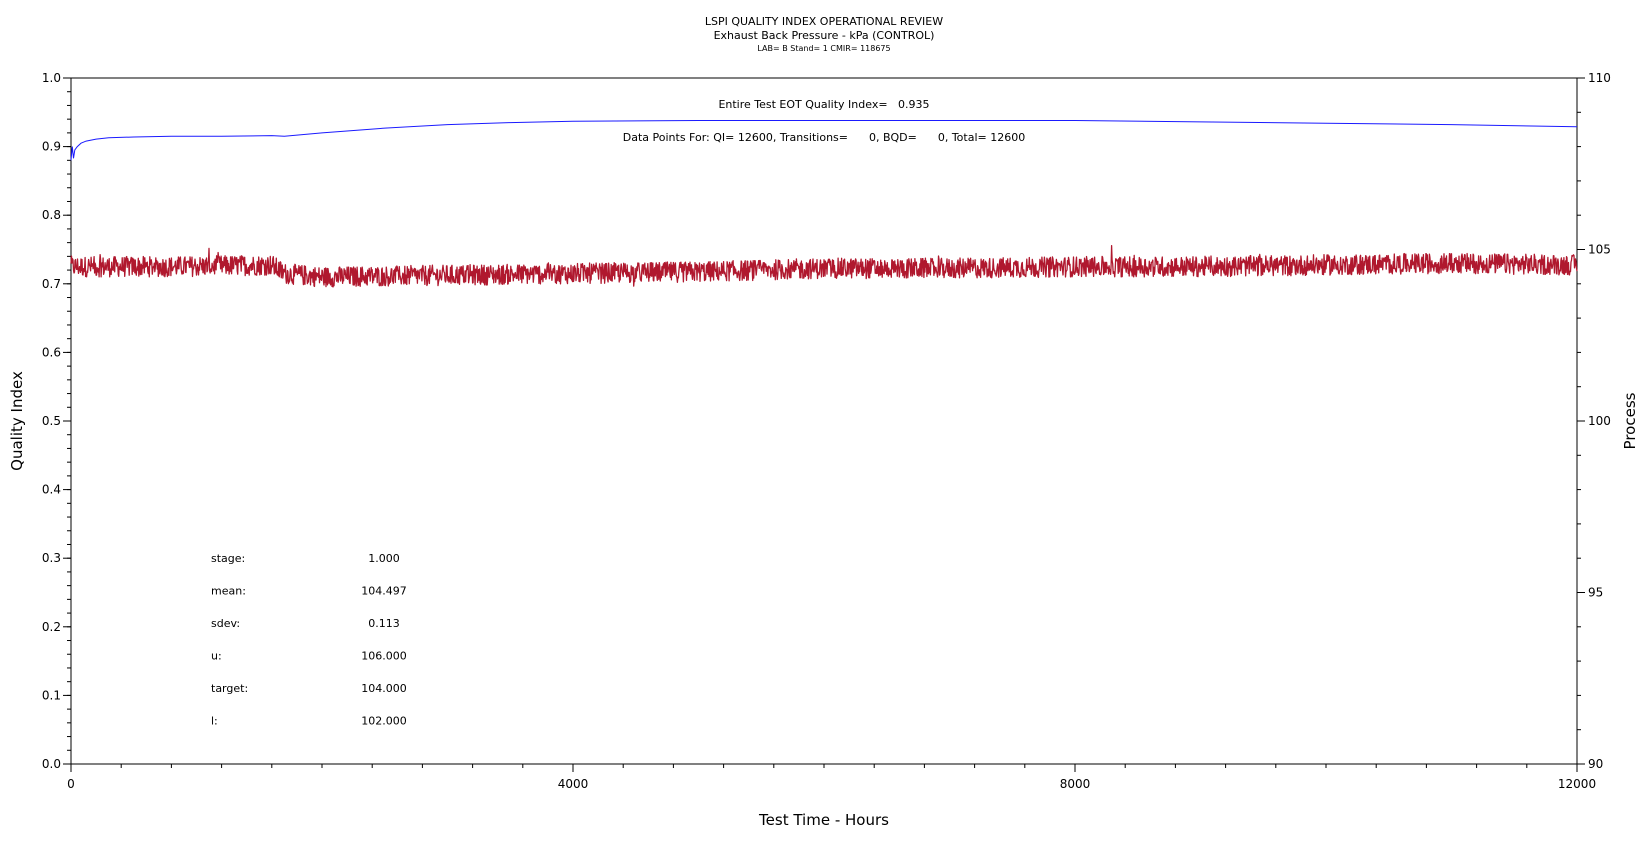  I want to click on stat-label: sdev:, so click(225, 623).